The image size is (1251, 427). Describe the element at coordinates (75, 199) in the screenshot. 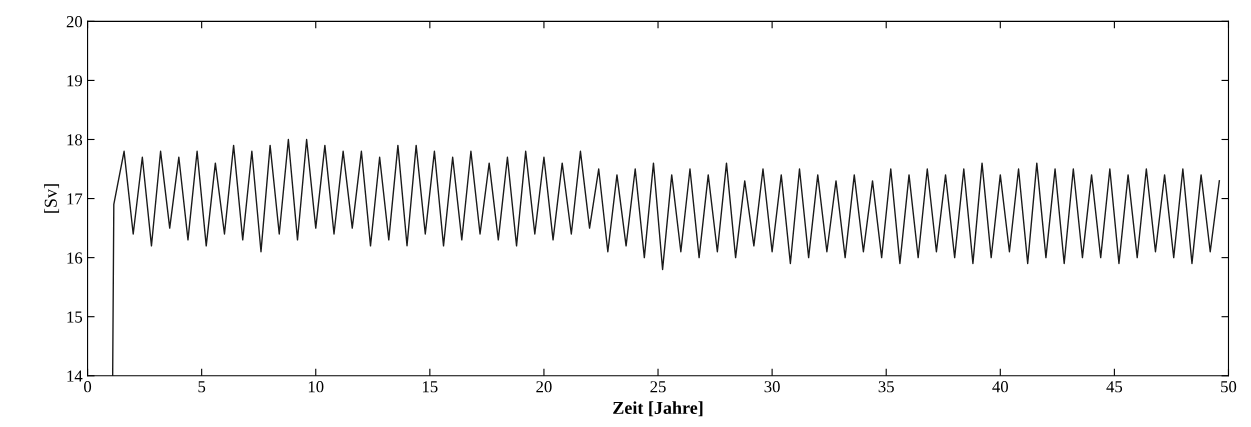

I see `y-tick-label: 17` at that location.